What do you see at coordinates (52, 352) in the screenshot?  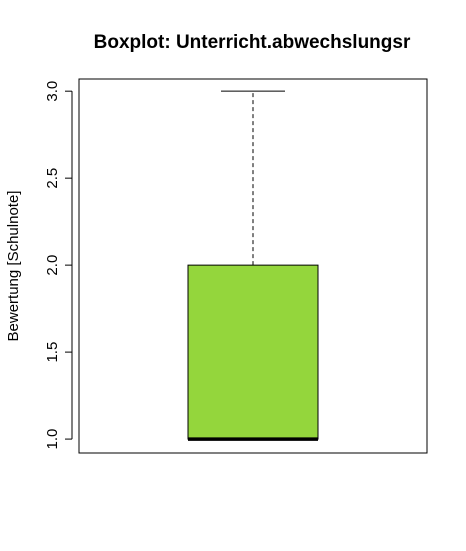 I see `y-tick-label: 1.5` at bounding box center [52, 352].